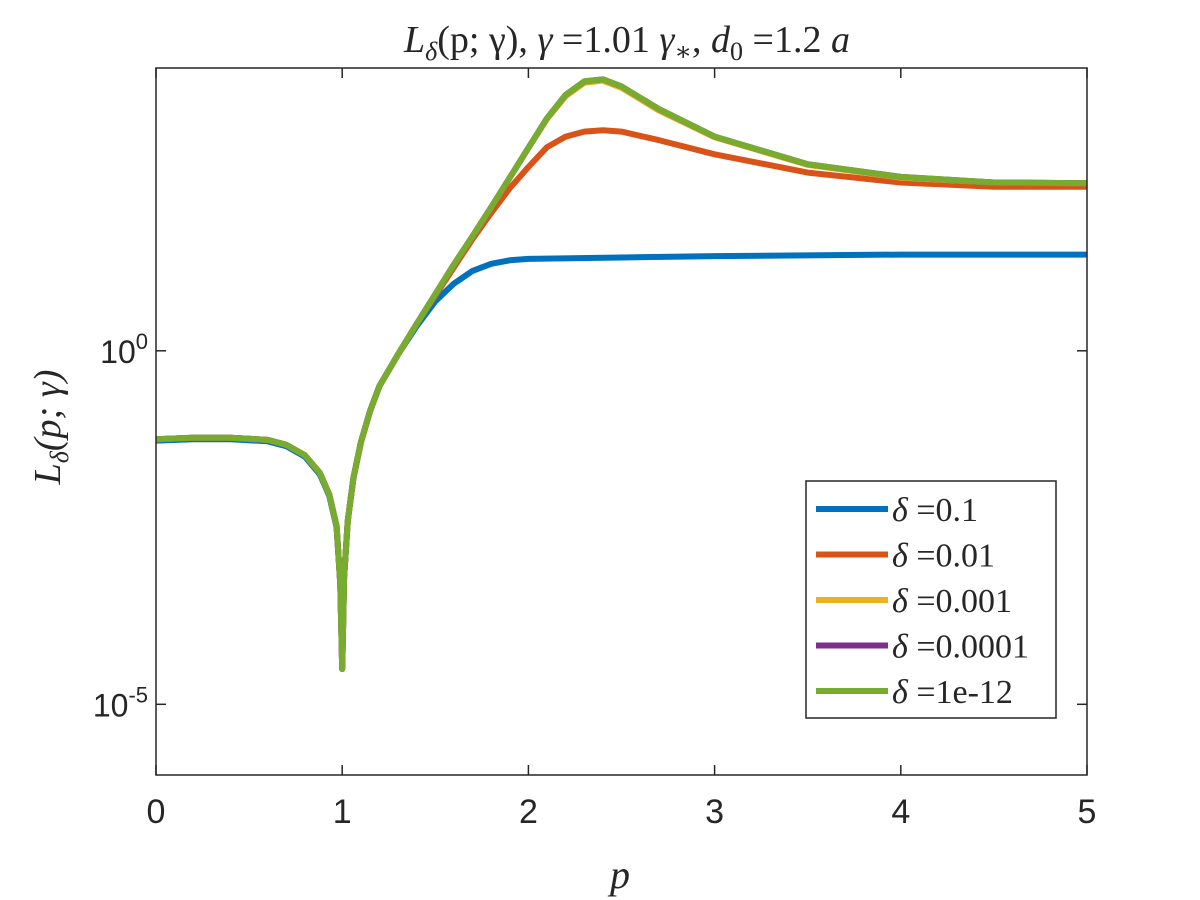 Image resolution: width=1200 pixels, height=900 pixels. What do you see at coordinates (626, 42) in the screenshot?
I see `chart-title: Lδ(p; γ), γ =1.01 γ∗, d0 =1.2 a` at bounding box center [626, 42].